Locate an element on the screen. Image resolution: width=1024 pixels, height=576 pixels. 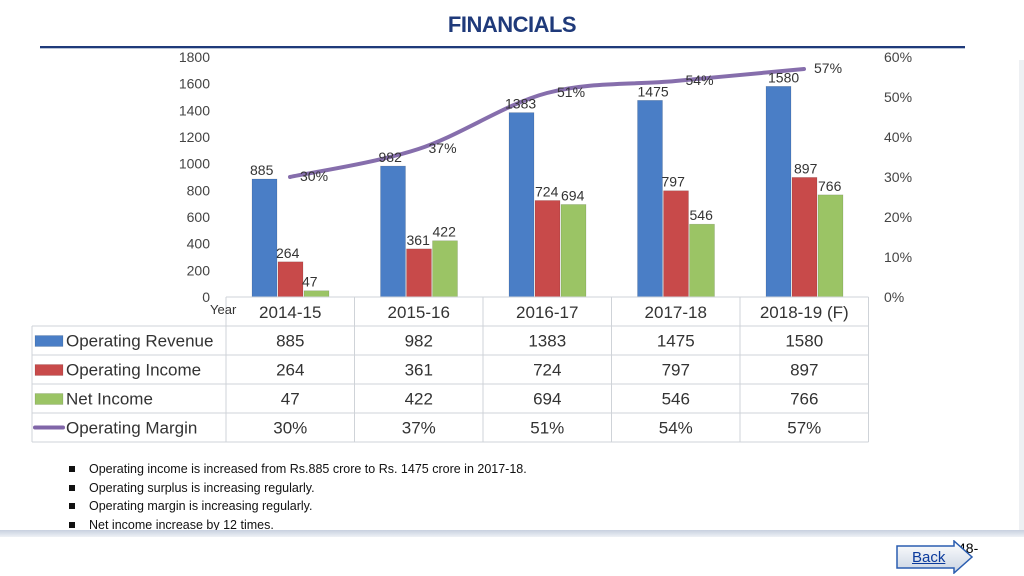
data-label-operating-income: 361 is located at coordinates (419, 240).